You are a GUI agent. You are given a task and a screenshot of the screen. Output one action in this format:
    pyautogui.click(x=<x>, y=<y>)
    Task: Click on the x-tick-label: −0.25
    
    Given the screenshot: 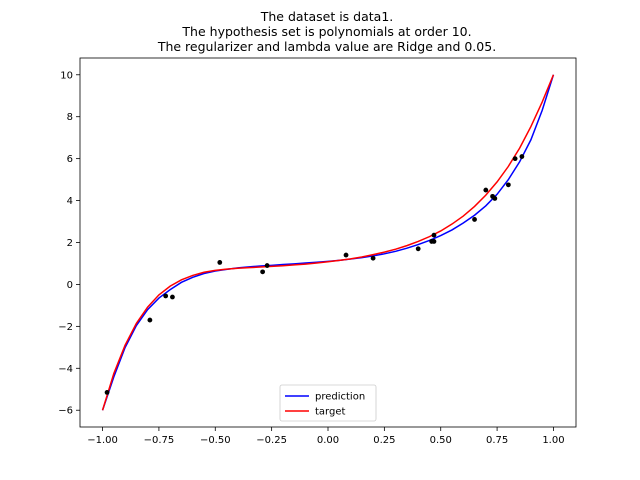 What is the action you would take?
    pyautogui.click(x=271, y=440)
    